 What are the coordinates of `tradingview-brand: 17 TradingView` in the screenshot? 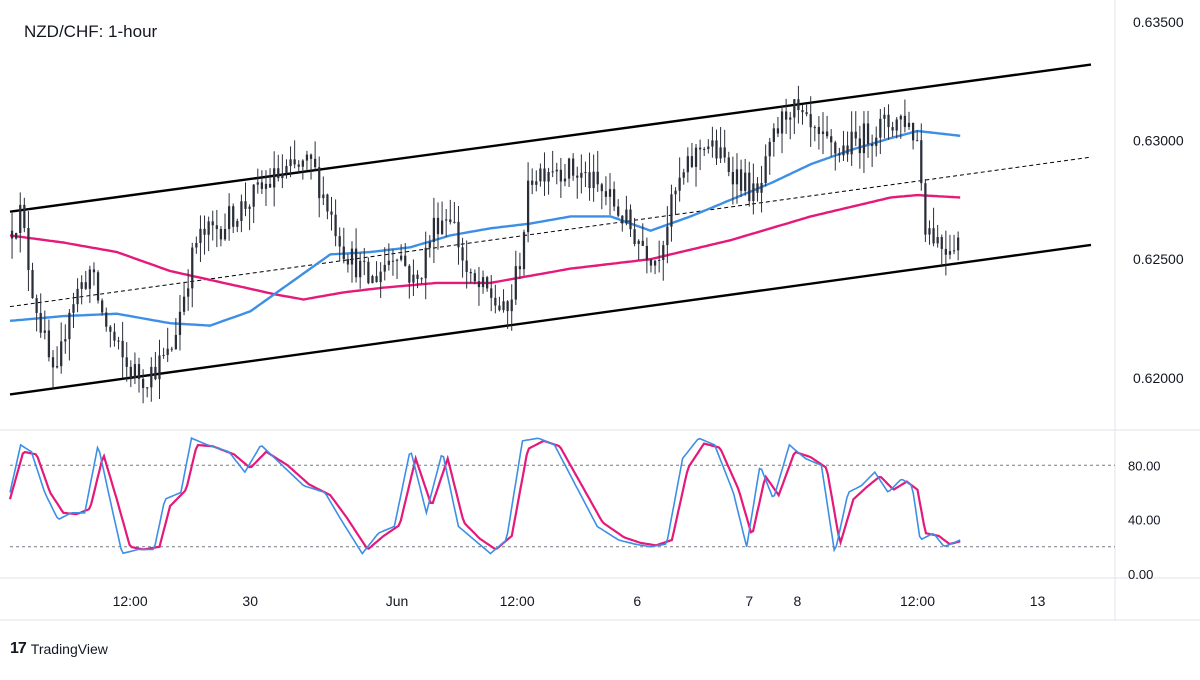 It's located at (59, 649).